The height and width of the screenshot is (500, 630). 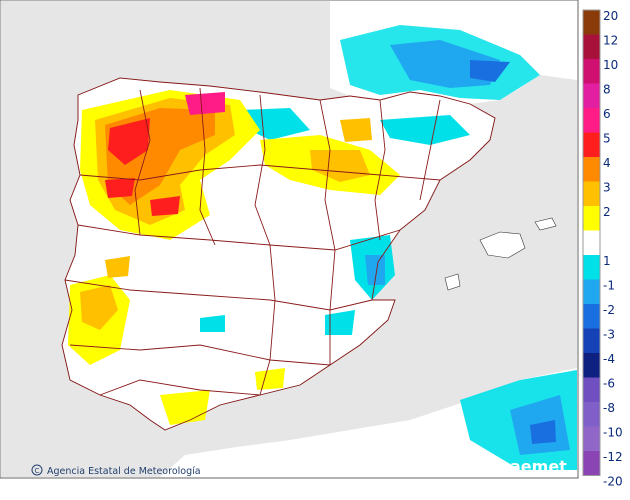 What do you see at coordinates (602, 249) in the screenshot?
I see `legend: 20 12 10 8 6 5 4 3 2 1 -1 -2 -3 -4 -6 -8 -10 -12 -20` at bounding box center [602, 249].